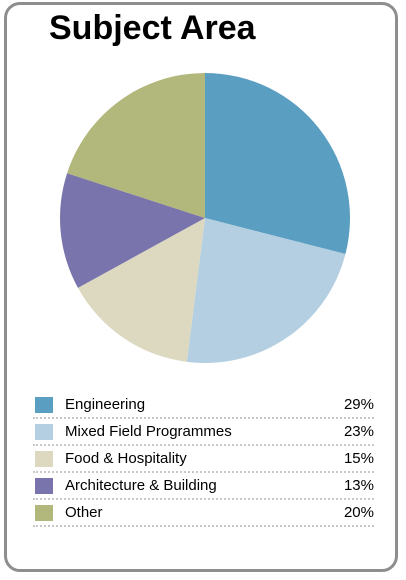 The width and height of the screenshot is (406, 580). I want to click on legend-item: Other 20%, so click(203, 513).